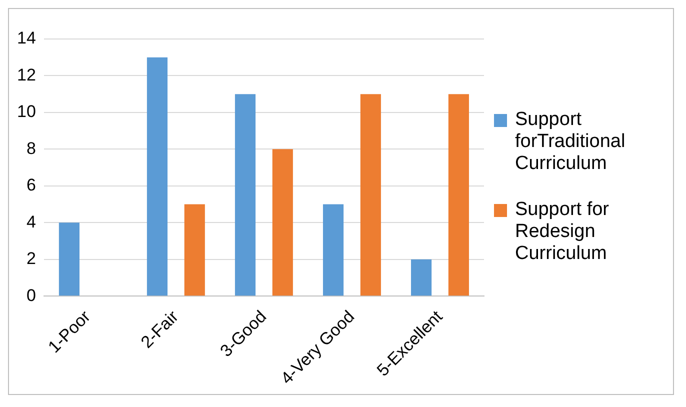 This screenshot has height=407, width=686. I want to click on y-tick-label: 10, so click(26, 112).